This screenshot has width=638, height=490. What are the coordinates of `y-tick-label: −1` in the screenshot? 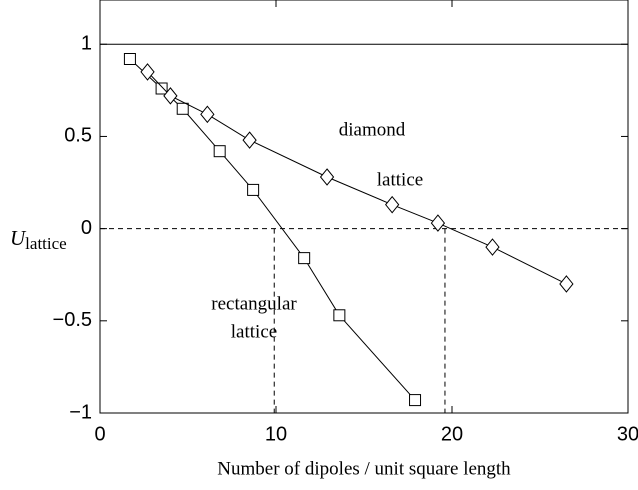 It's located at (80, 412).